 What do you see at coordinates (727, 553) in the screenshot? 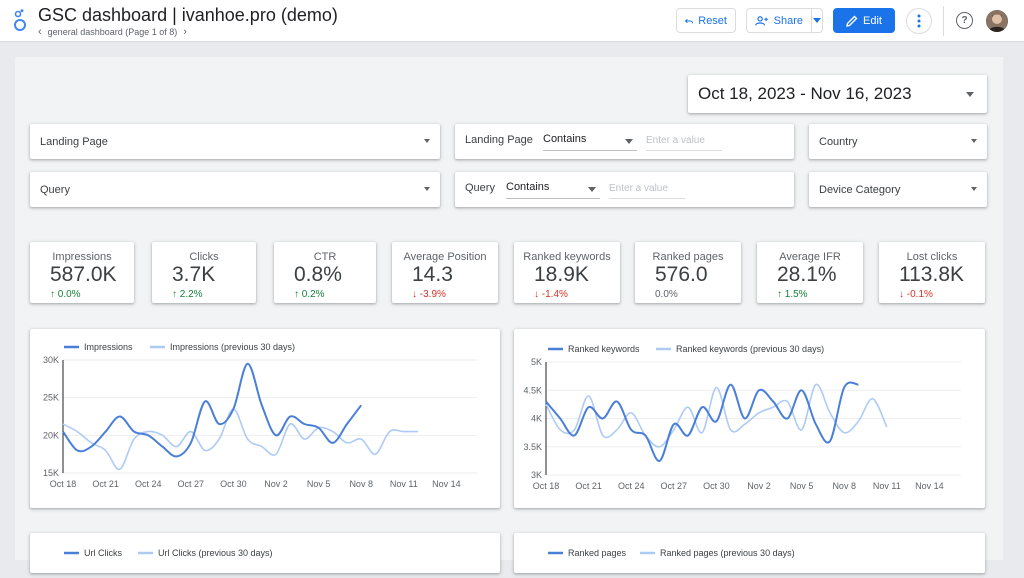
I see `legend-label: Ranked pages (previous 30 days)` at bounding box center [727, 553].